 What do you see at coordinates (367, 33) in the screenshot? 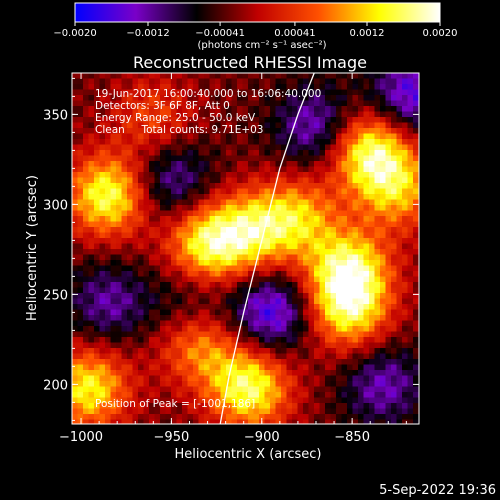
I see `colorbar-tick-label: 0.0012` at bounding box center [367, 33].